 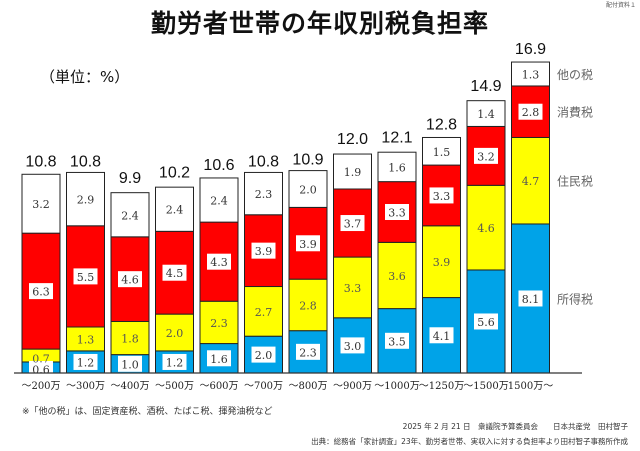 I want to click on unit-label: （単位：%）, so click(x=85, y=77).